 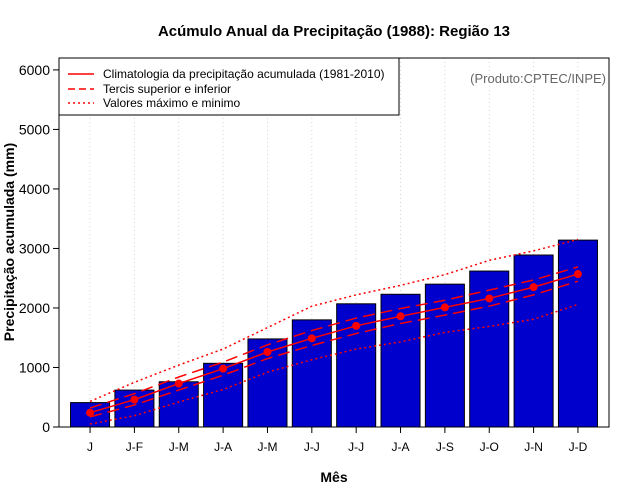 What do you see at coordinates (34, 189) in the screenshot?
I see `y-tick-label: 4000` at bounding box center [34, 189].